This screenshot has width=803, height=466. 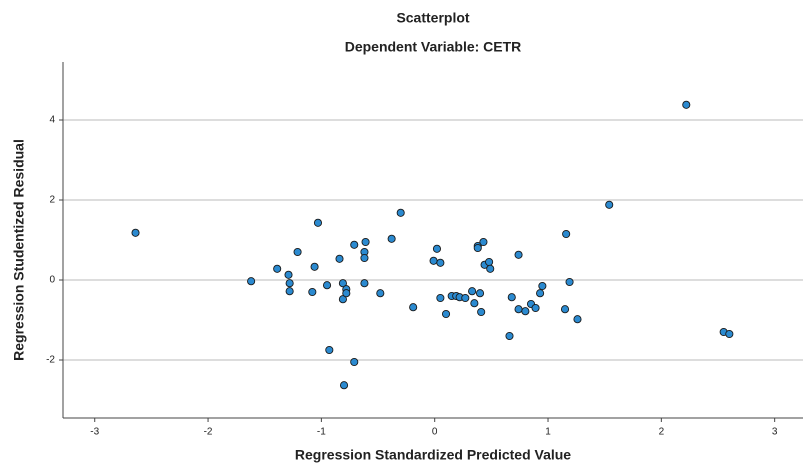 What do you see at coordinates (321, 432) in the screenshot?
I see `x-tick-label: -1` at bounding box center [321, 432].